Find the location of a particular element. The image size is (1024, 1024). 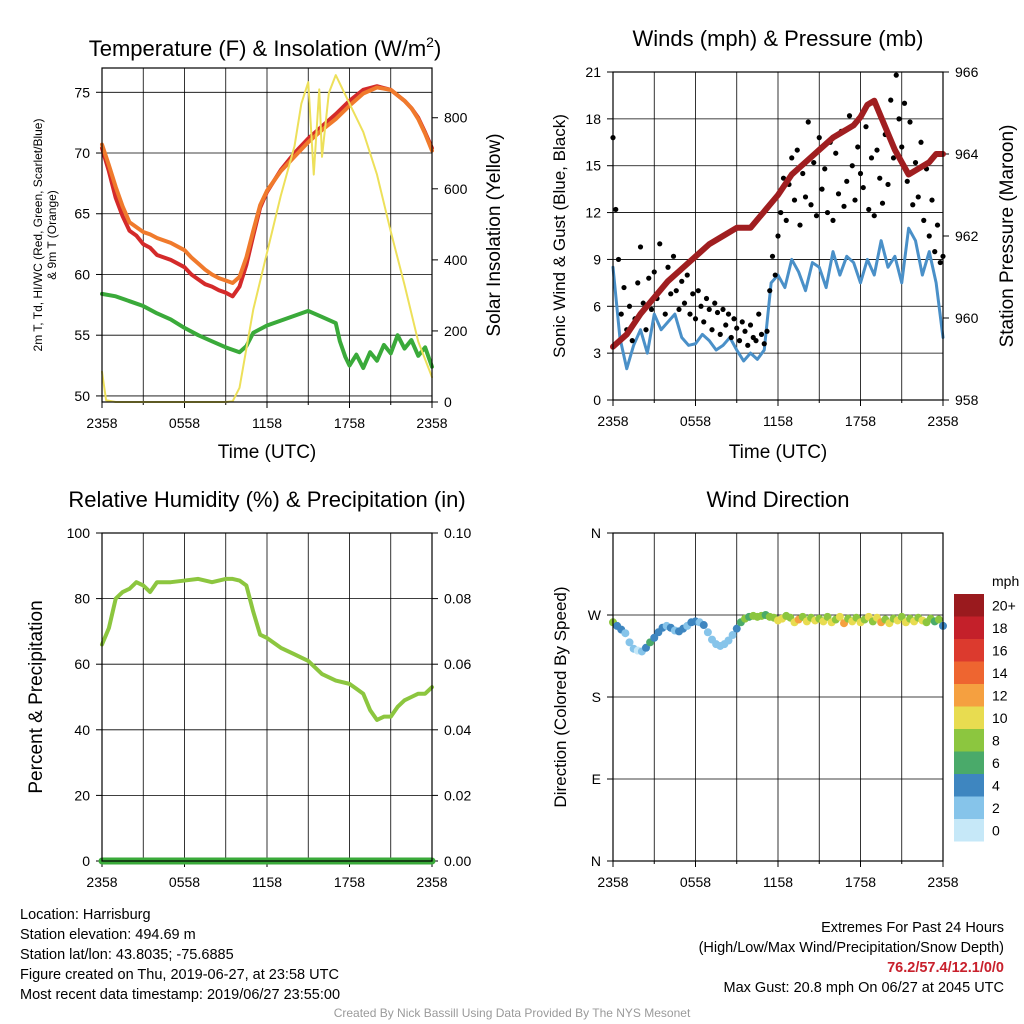

x-tick-label: 0558 is located at coordinates (695, 882).